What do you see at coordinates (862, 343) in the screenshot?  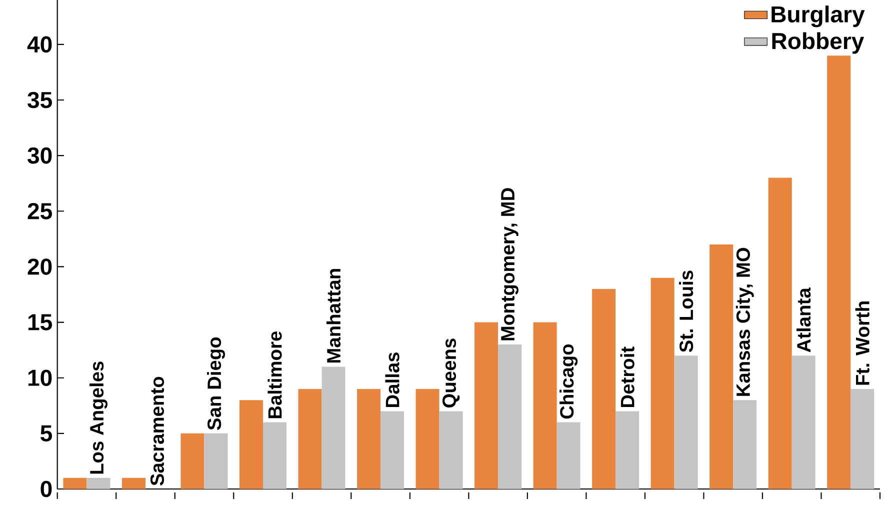 I see `x-tick-label: Ft. Worth` at bounding box center [862, 343].